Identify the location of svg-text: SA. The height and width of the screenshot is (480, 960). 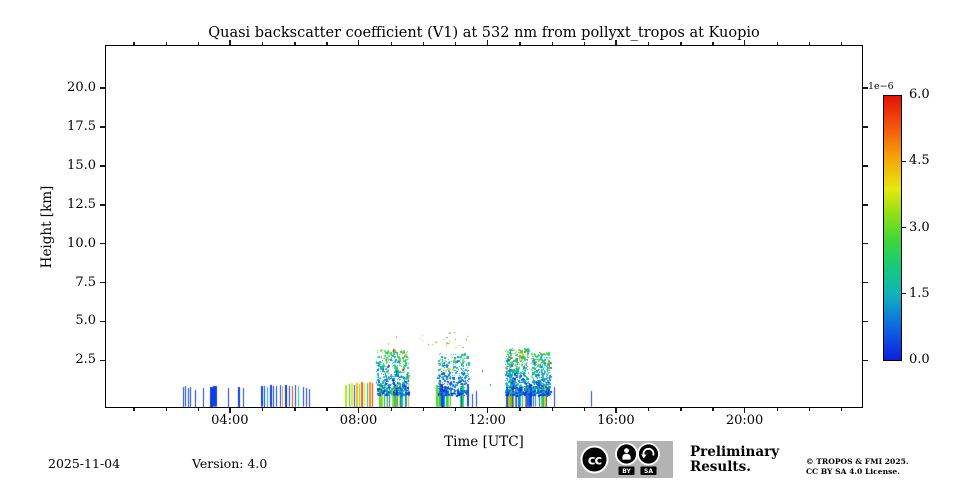
(648, 471).